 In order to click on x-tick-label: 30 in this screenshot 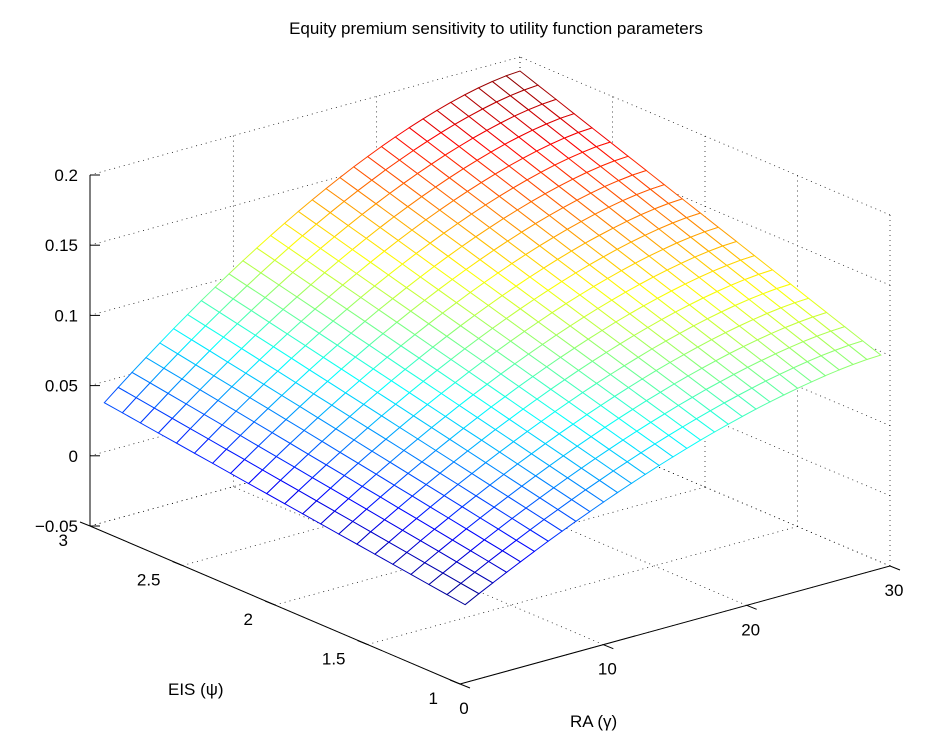, I will do `click(894, 590)`.